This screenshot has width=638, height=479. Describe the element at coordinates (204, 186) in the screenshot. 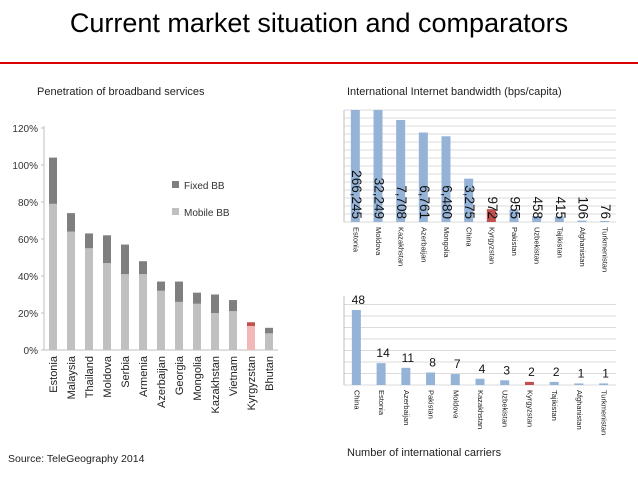

I see `legend-label-fixed: Fixed BB` at that location.